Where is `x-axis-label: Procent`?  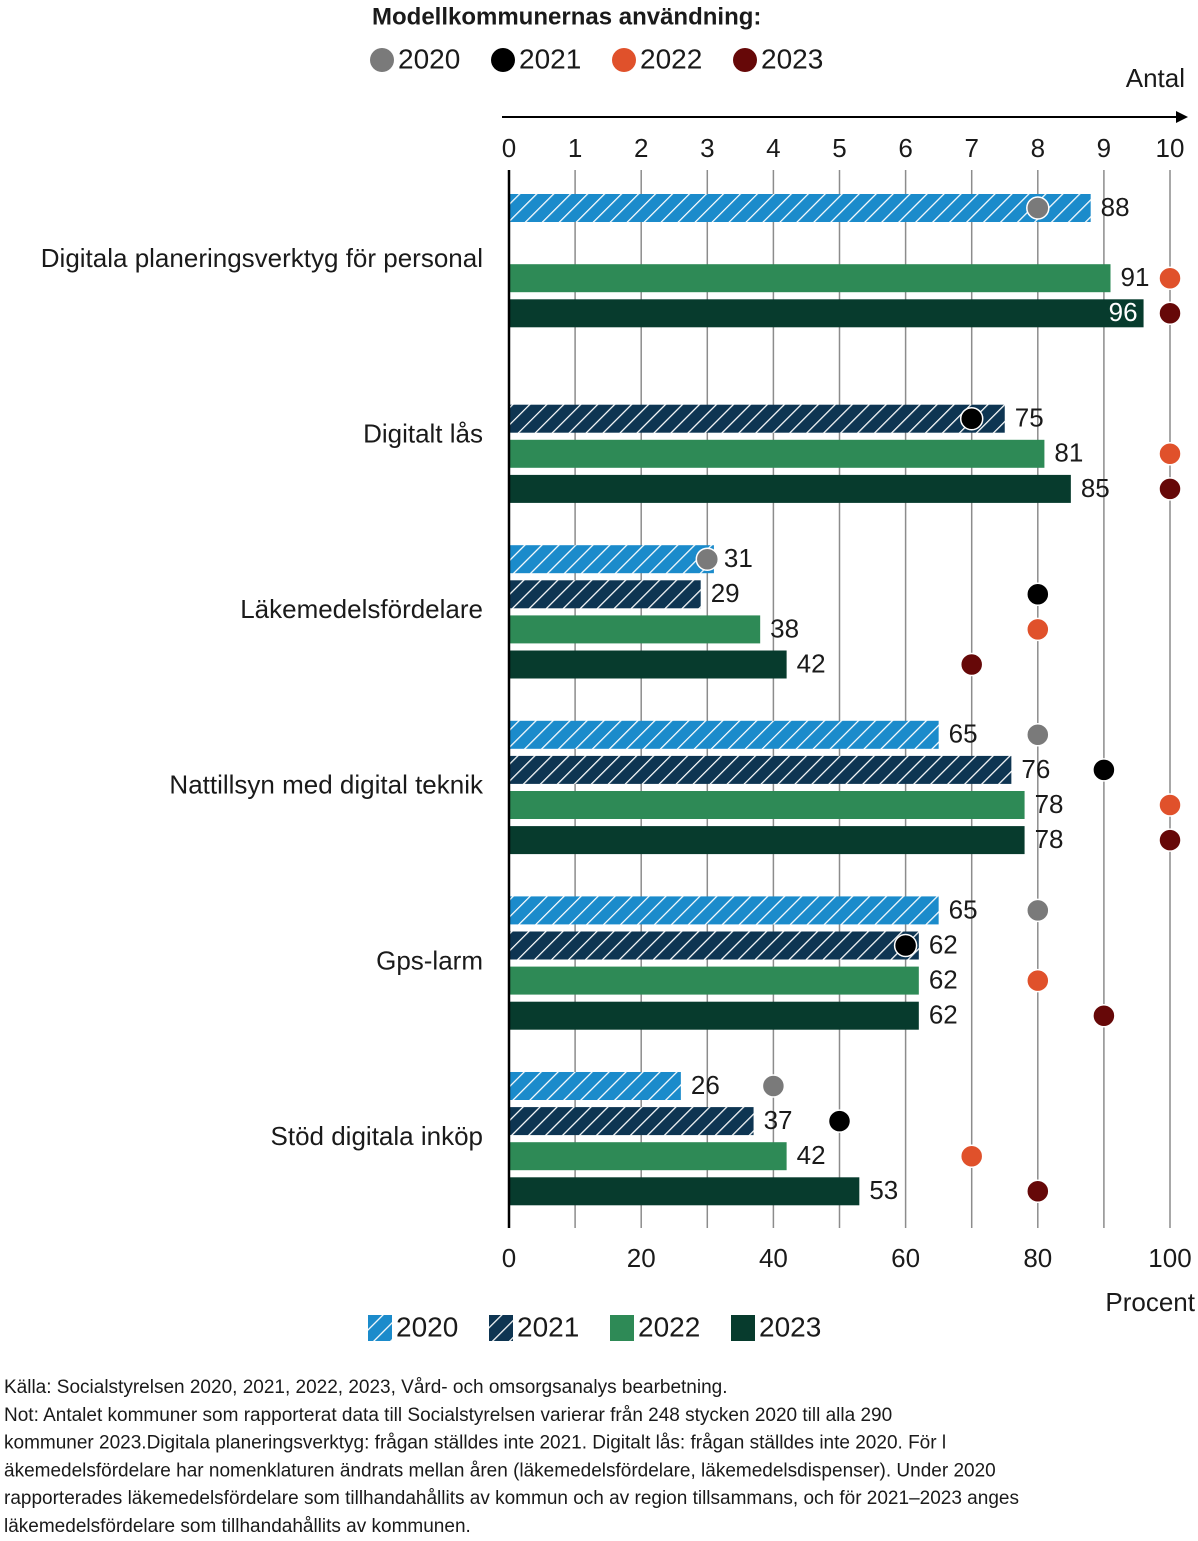
x-axis-label: Procent is located at coordinates (1150, 1302).